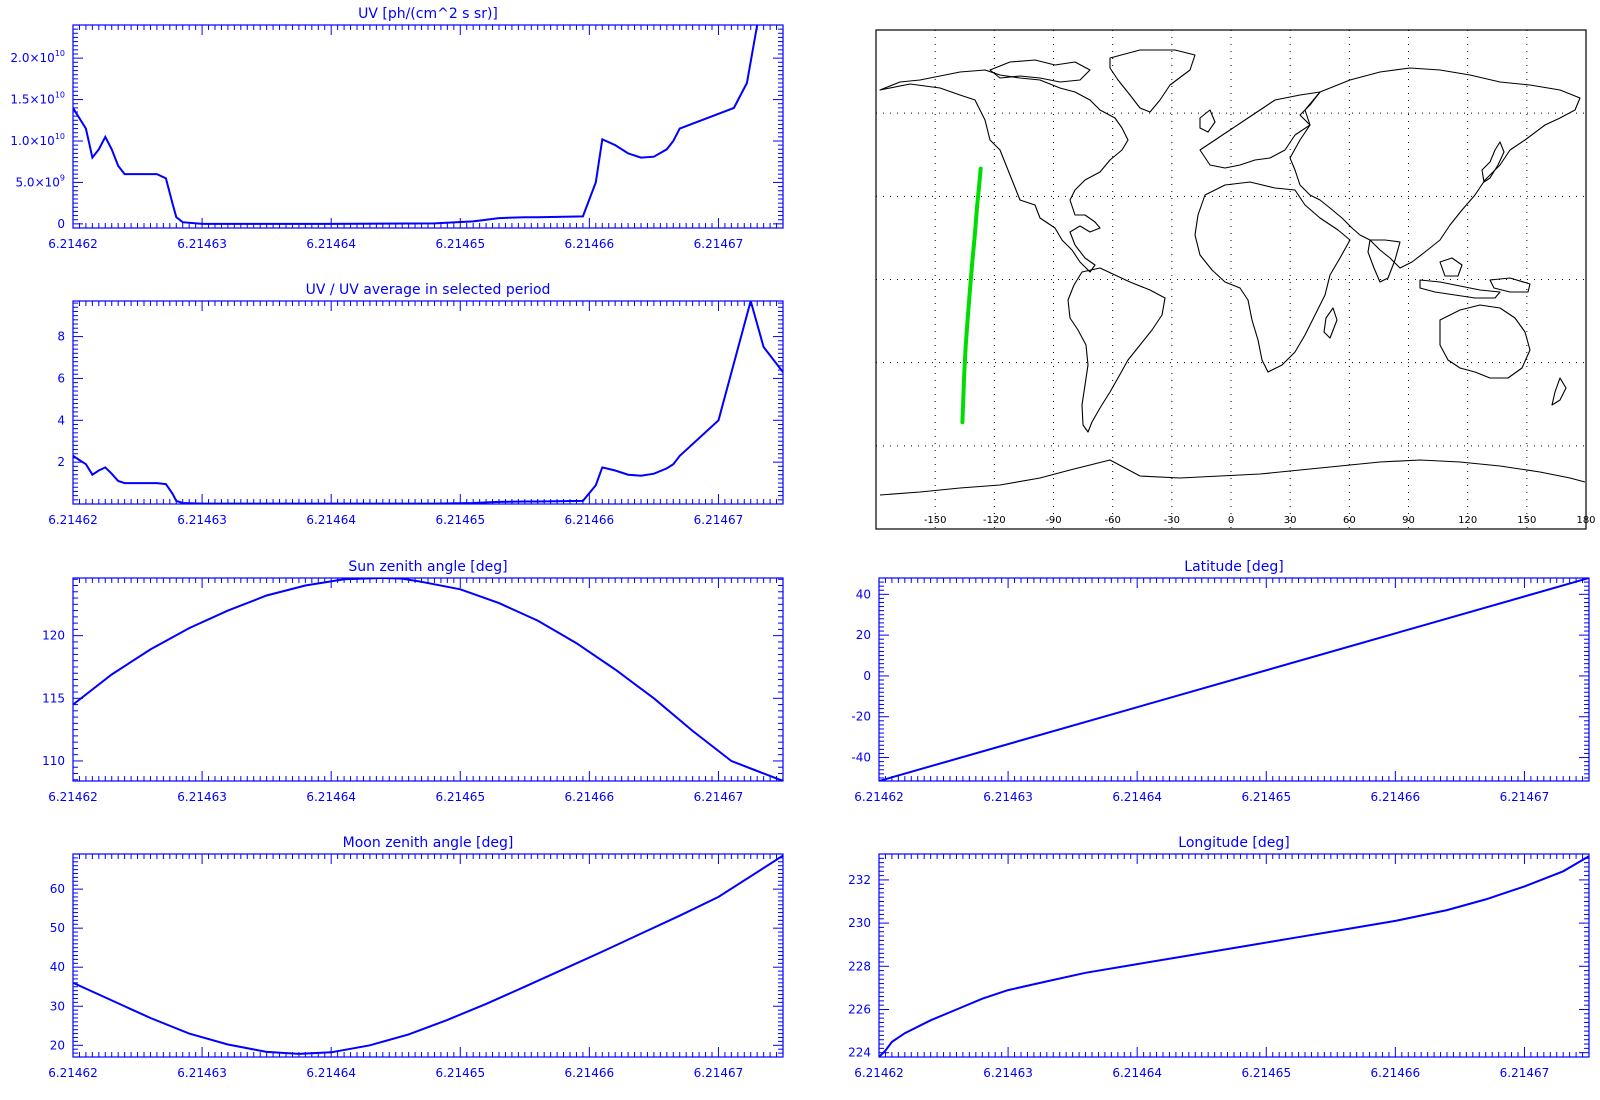  What do you see at coordinates (1493, 162) in the screenshot?
I see `coast-japan` at bounding box center [1493, 162].